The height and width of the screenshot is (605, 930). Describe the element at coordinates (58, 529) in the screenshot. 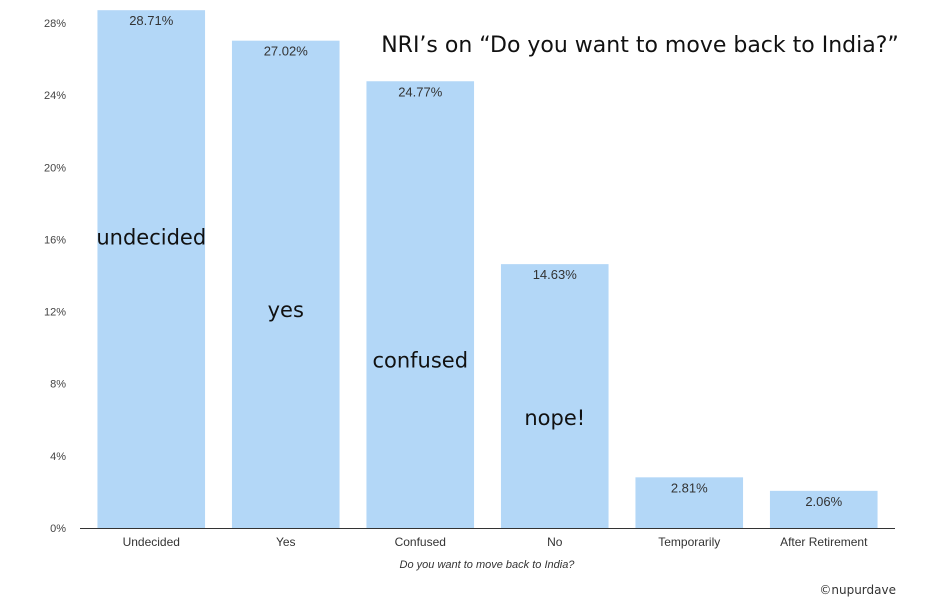

I see `y-tick-label: 0%` at that location.